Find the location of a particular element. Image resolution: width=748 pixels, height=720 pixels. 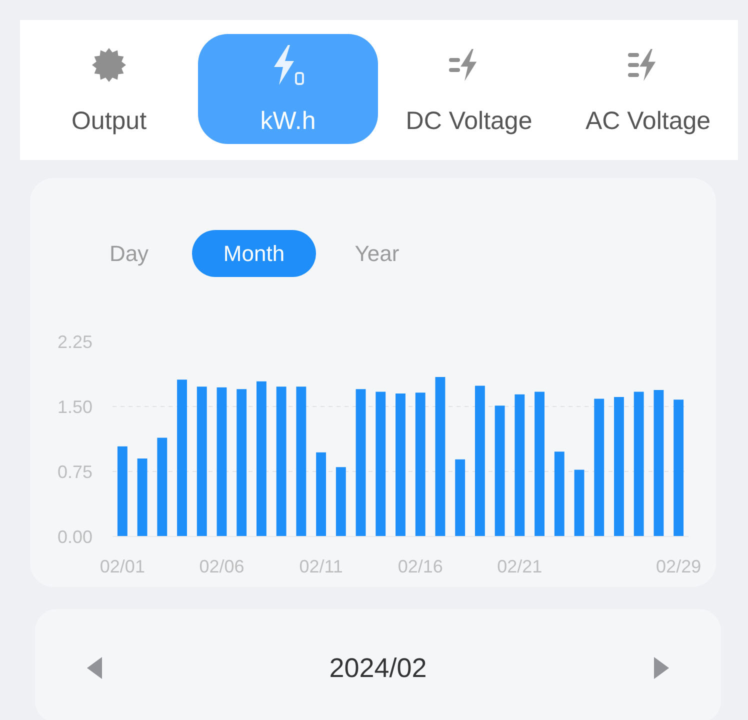

x-tick-label: 02/16 is located at coordinates (420, 566).